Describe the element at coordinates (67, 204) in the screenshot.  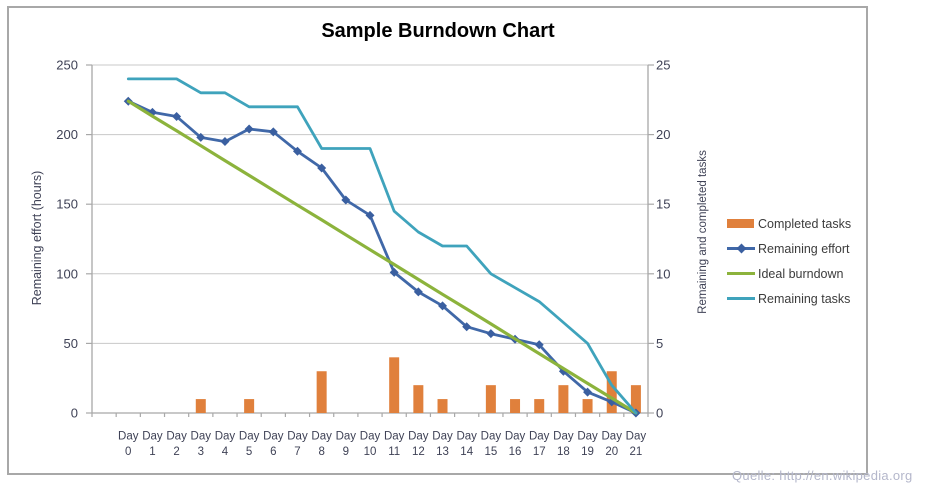
I see `left-tick-label: 150` at that location.